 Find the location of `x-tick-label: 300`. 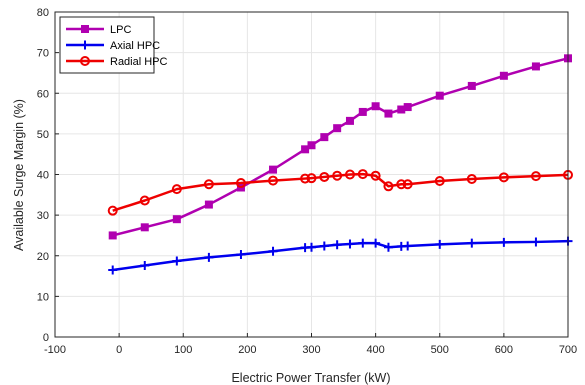

x-tick-label: 300 is located at coordinates (311, 350).